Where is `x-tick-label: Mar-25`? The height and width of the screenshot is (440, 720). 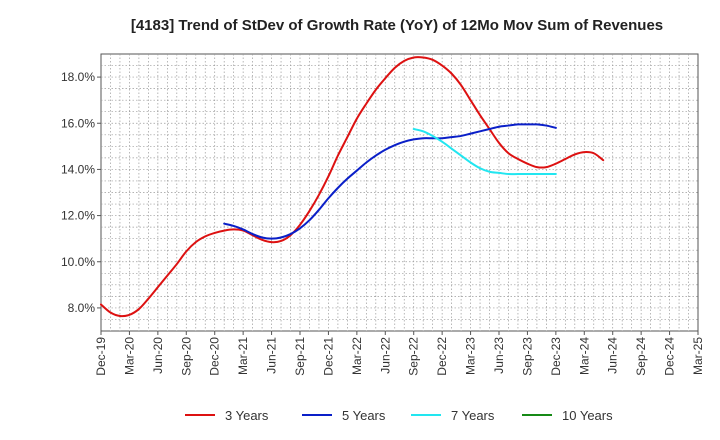 x-tick-label: Mar-25 is located at coordinates (698, 356).